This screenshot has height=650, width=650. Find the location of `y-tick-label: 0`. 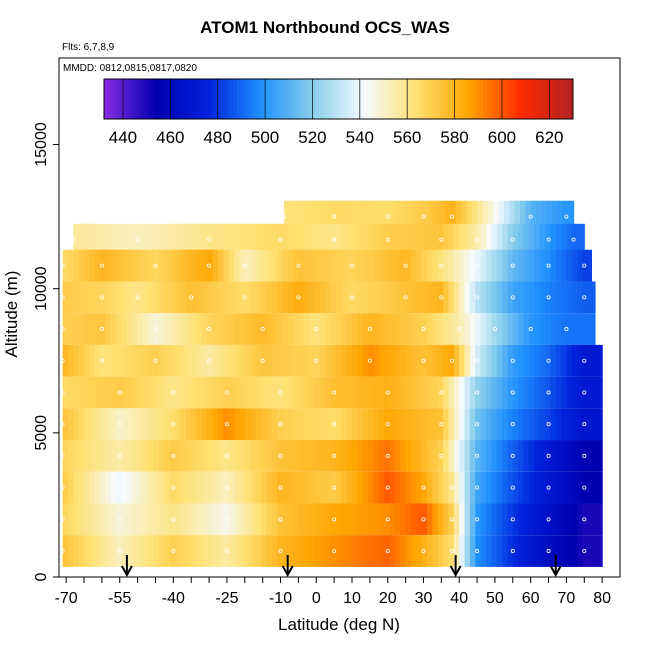

y-tick-label: 0 is located at coordinates (41, 576).